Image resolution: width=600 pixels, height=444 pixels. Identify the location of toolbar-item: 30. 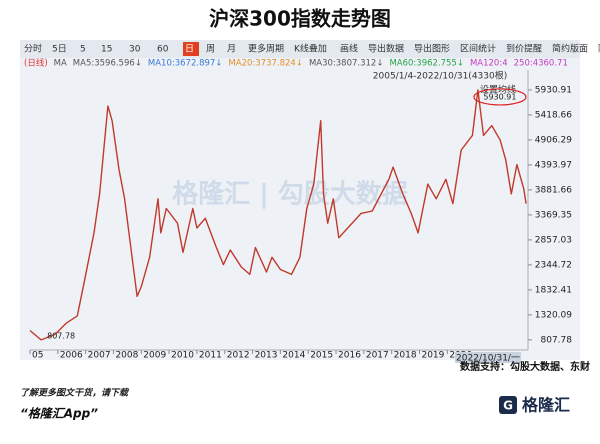
(135, 50).